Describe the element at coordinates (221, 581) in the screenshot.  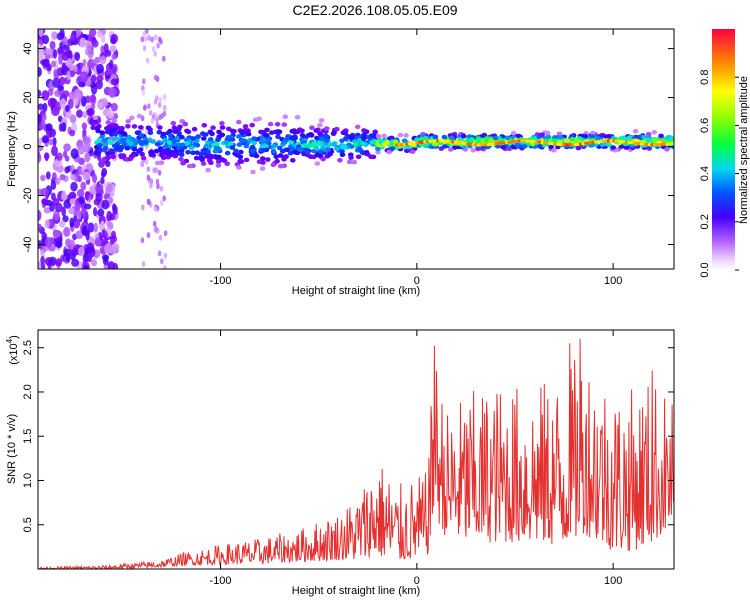
I see `x-tick-label: -100` at that location.